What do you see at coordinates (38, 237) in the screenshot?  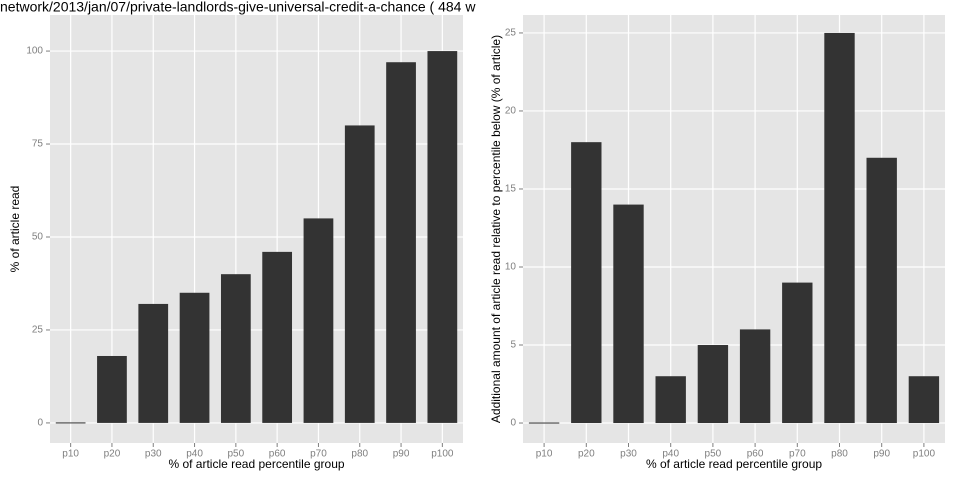 I see `y-tick-label: 50` at bounding box center [38, 237].